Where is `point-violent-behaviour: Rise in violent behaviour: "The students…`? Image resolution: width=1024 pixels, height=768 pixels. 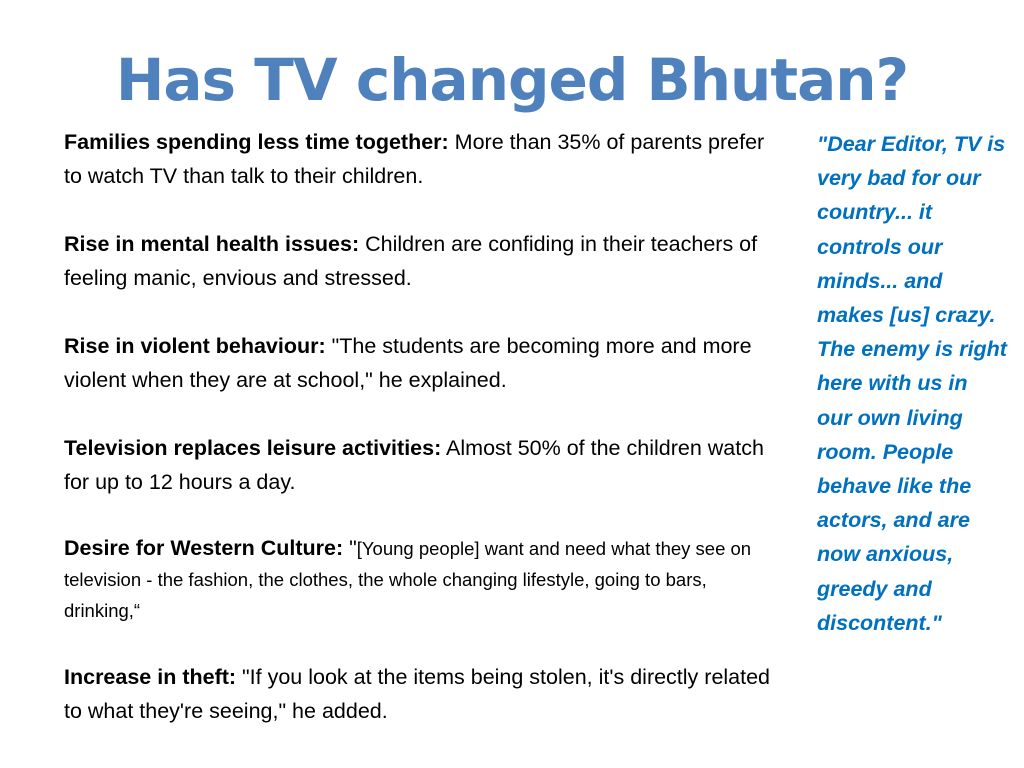
point-violent-behaviour: Rise in violent behaviour: "The students… is located at coordinates (424, 363).